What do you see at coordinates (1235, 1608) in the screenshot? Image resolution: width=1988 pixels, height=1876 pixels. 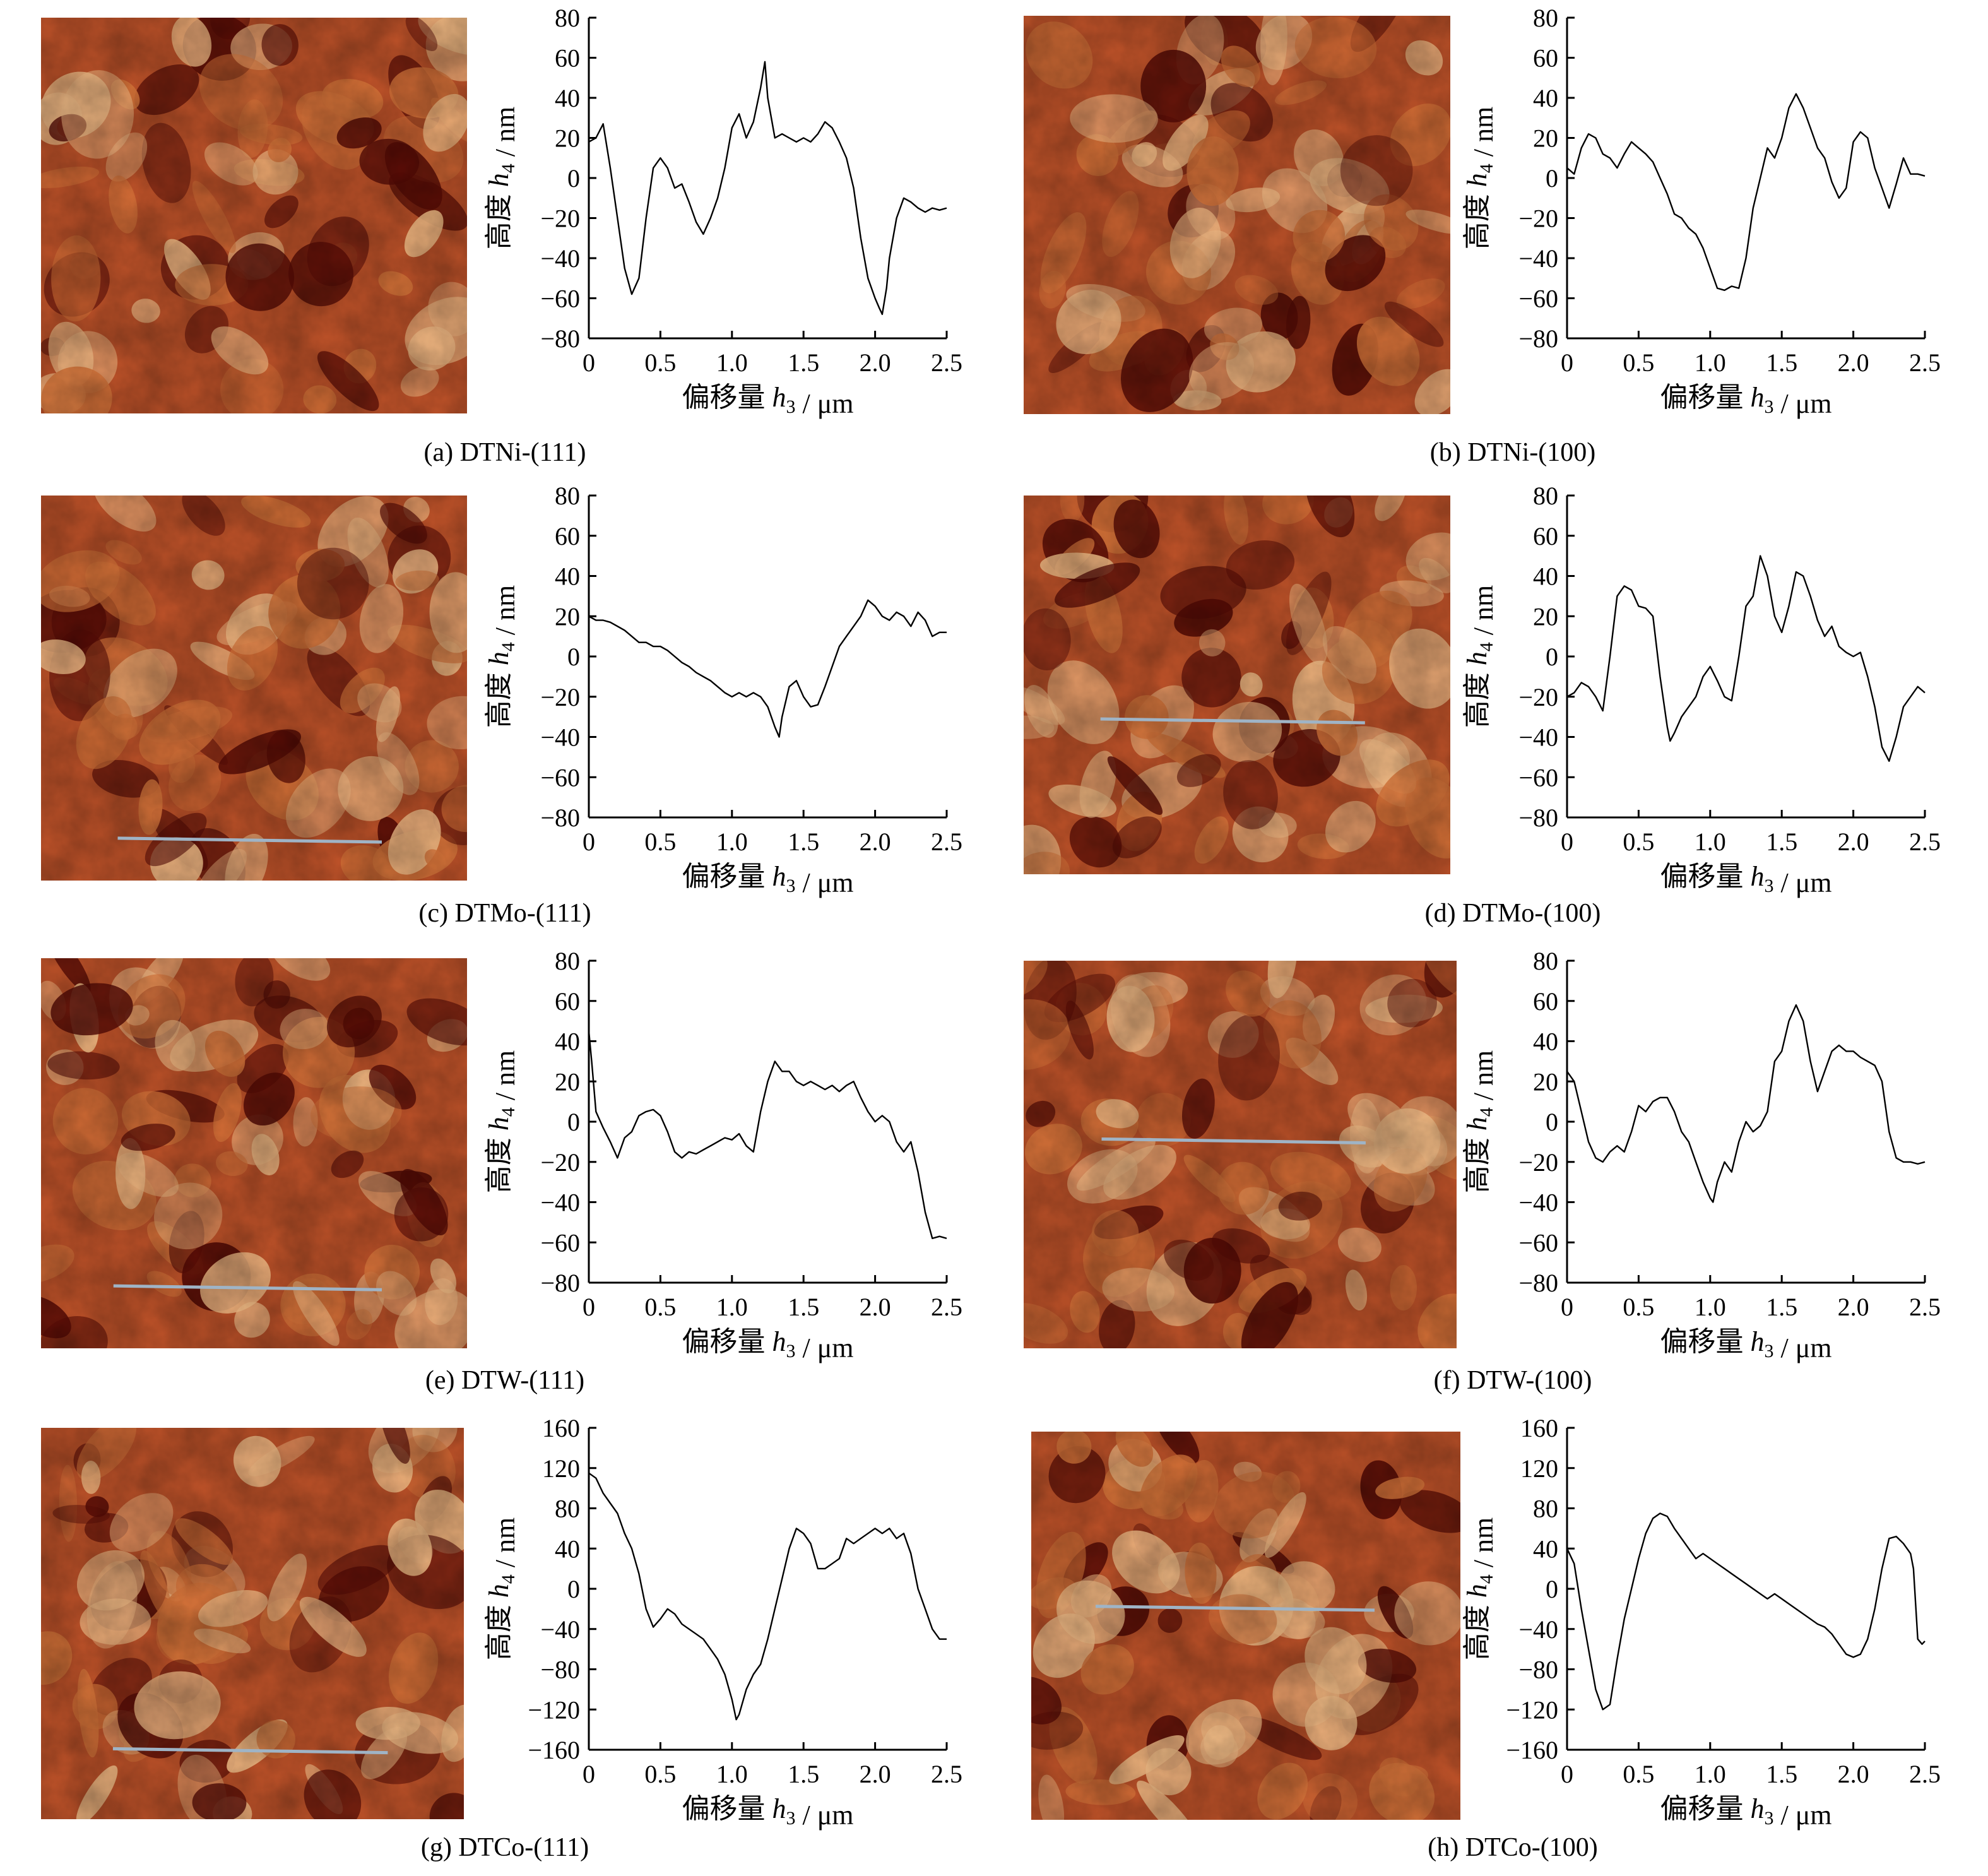 I see `scan-line` at bounding box center [1235, 1608].